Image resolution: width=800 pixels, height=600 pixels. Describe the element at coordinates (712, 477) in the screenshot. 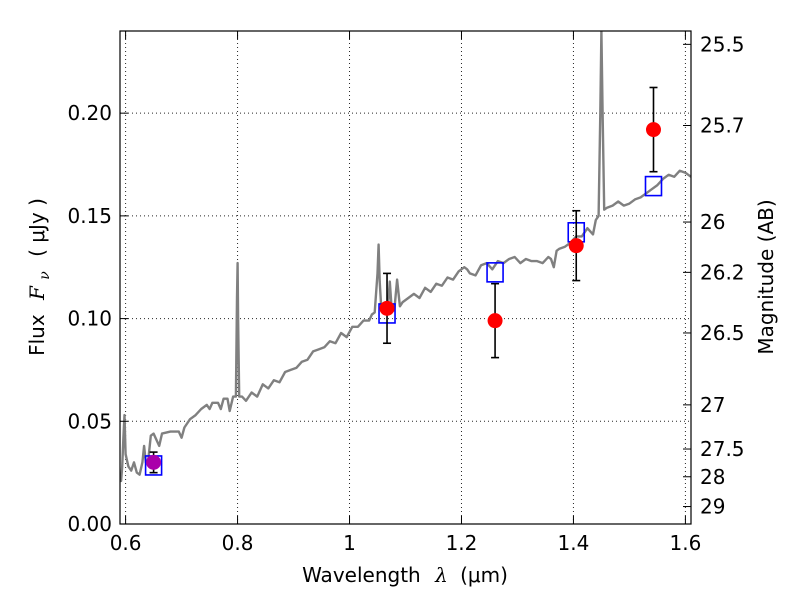

I see `y-right-tick-label: 28` at that location.